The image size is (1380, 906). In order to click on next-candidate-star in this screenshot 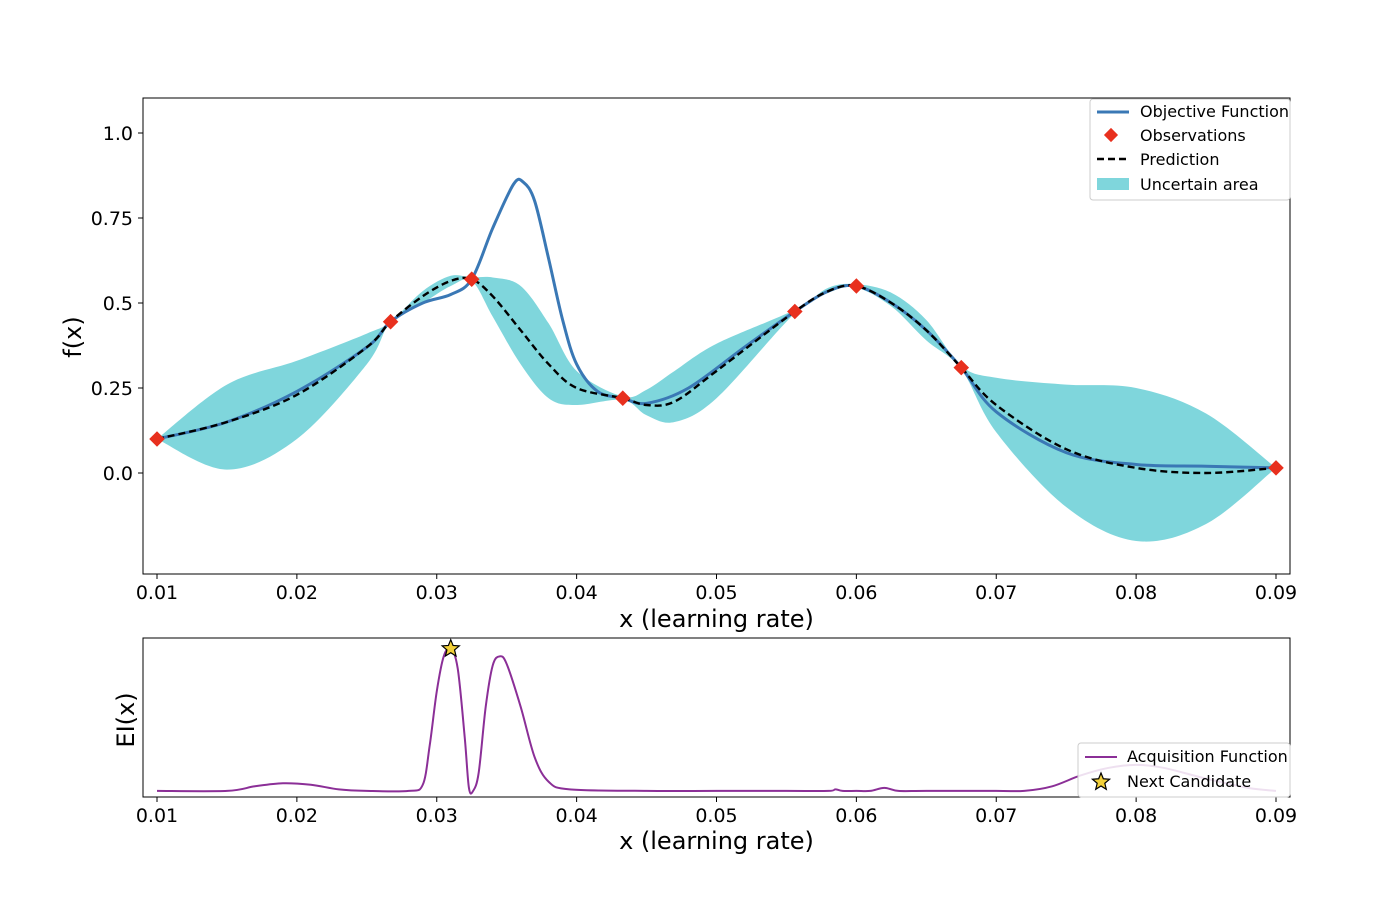, I will do `click(450, 648)`.